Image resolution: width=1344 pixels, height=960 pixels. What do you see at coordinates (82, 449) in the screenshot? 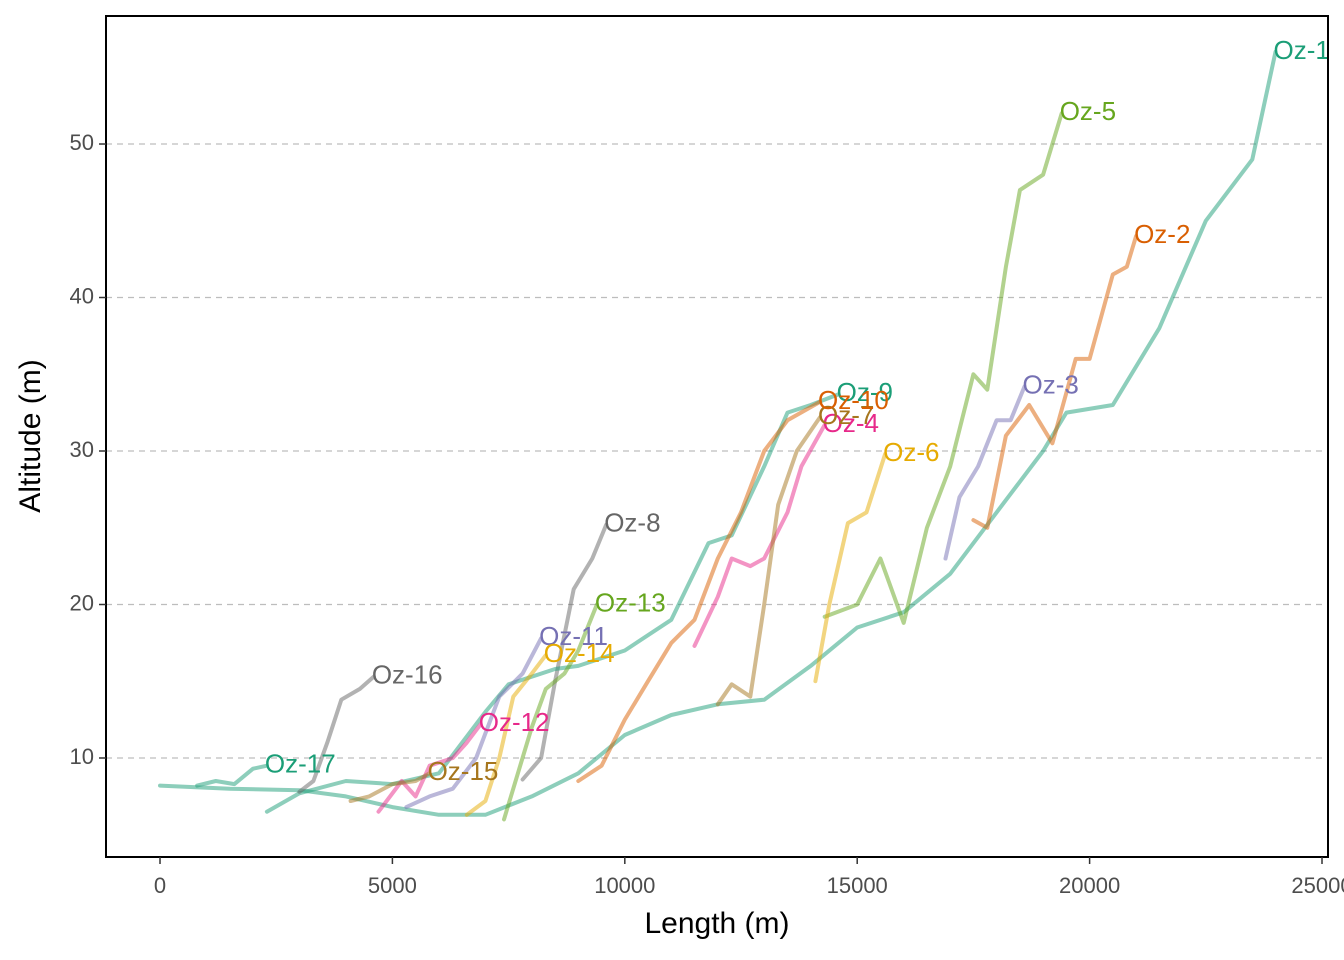
I see `y-tick-label: 30` at bounding box center [82, 449].